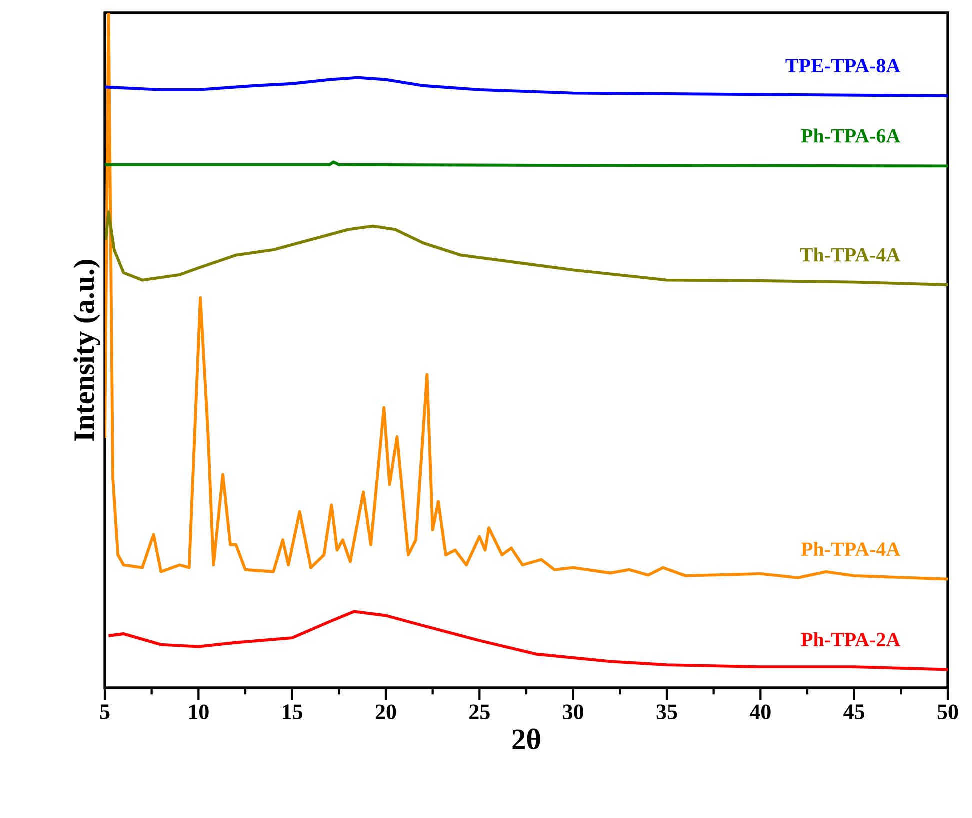 The width and height of the screenshot is (972, 818). Describe the element at coordinates (948, 712) in the screenshot. I see `x-tick-label: 50` at that location.